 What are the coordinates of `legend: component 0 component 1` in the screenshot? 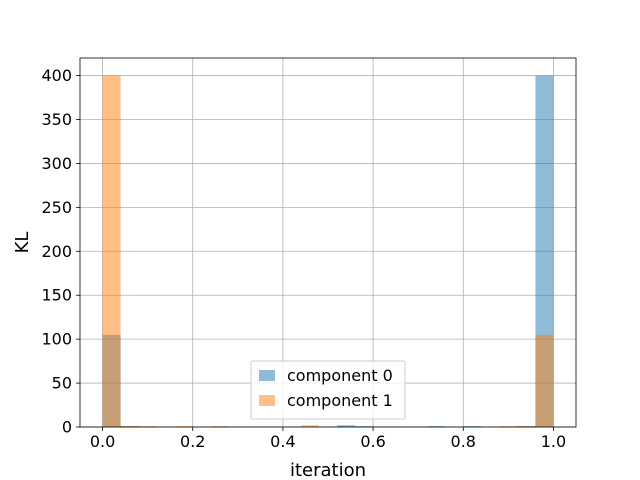 It's located at (328, 390).